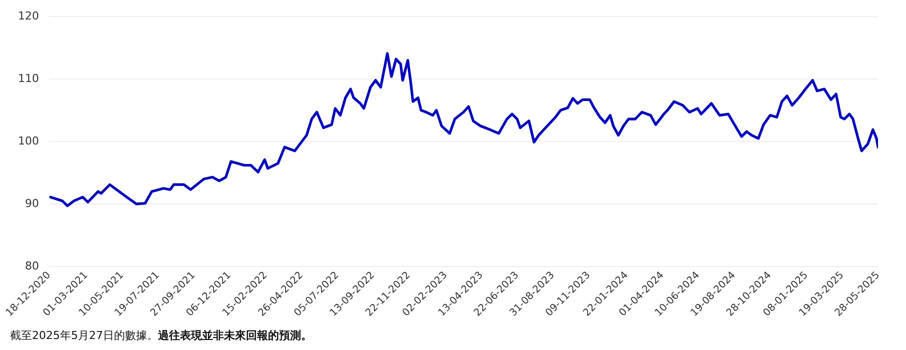 This screenshot has height=350, width=906. I want to click on y-tick-label: 90, so click(31, 203).